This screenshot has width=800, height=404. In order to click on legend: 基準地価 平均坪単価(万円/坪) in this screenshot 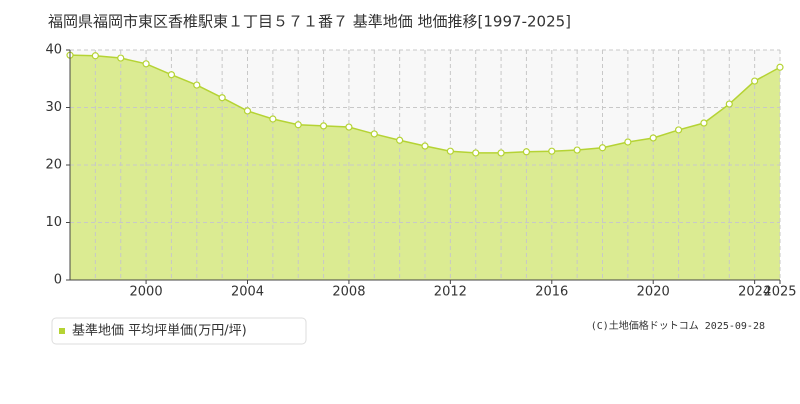, I will do `click(179, 331)`.